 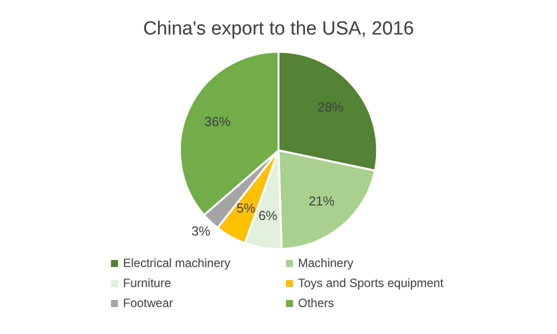 What do you see at coordinates (246, 208) in the screenshot?
I see `data-label: 5%` at bounding box center [246, 208].